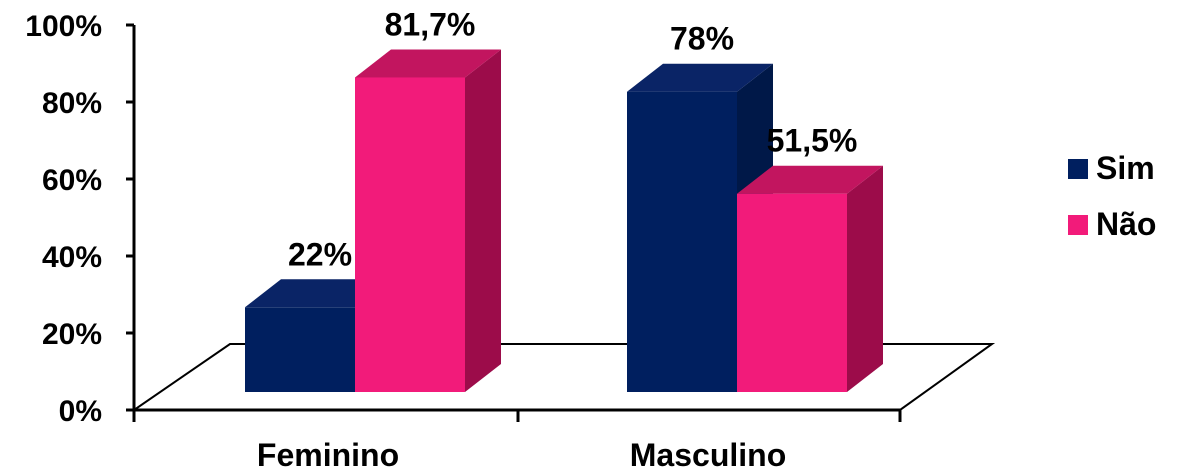 This screenshot has height=475, width=1179. What do you see at coordinates (1126, 224) in the screenshot?
I see `legend-label: Não` at bounding box center [1126, 224].